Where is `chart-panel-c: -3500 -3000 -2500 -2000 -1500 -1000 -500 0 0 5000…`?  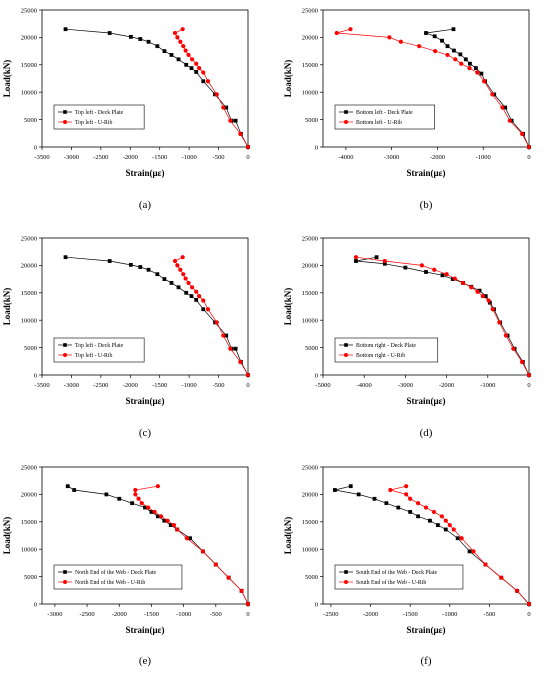 chart-panel-c: -3500 -3000 -2500 -2000 -1500 -1000 -500 0 0 5000… is located at coordinates (126, 337).